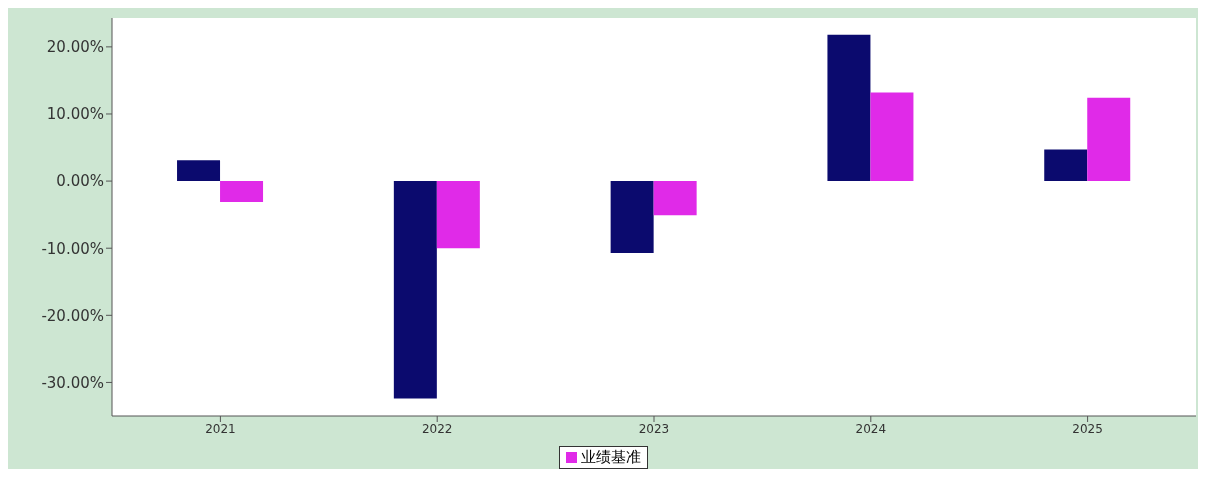 The height and width of the screenshot is (477, 1206). I want to click on y-tick-label: -30.00%, so click(72, 382).